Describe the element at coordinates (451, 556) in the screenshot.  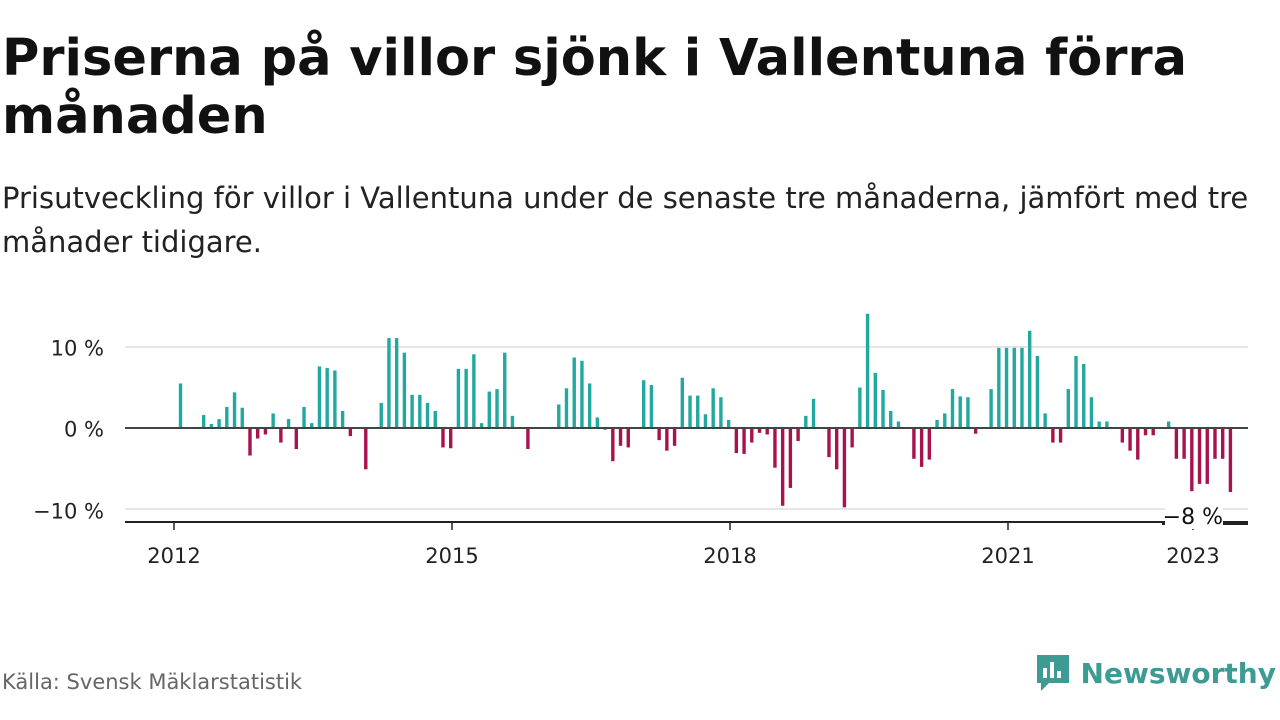
I see `x-tick-label: 2015` at that location.